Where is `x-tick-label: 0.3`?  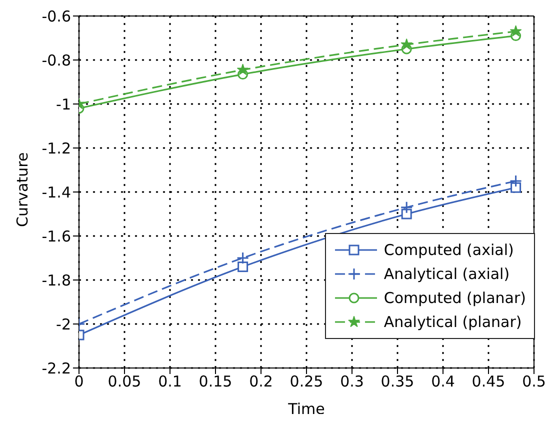
x-tick-label: 0.3 is located at coordinates (352, 381).